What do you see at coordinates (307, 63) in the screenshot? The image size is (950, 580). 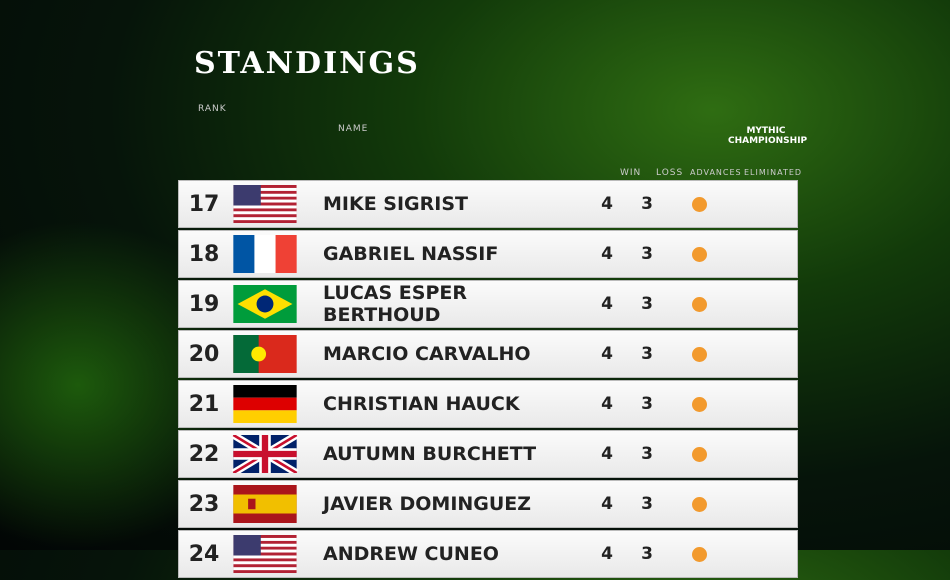 I see `title: STANDINGS` at bounding box center [307, 63].